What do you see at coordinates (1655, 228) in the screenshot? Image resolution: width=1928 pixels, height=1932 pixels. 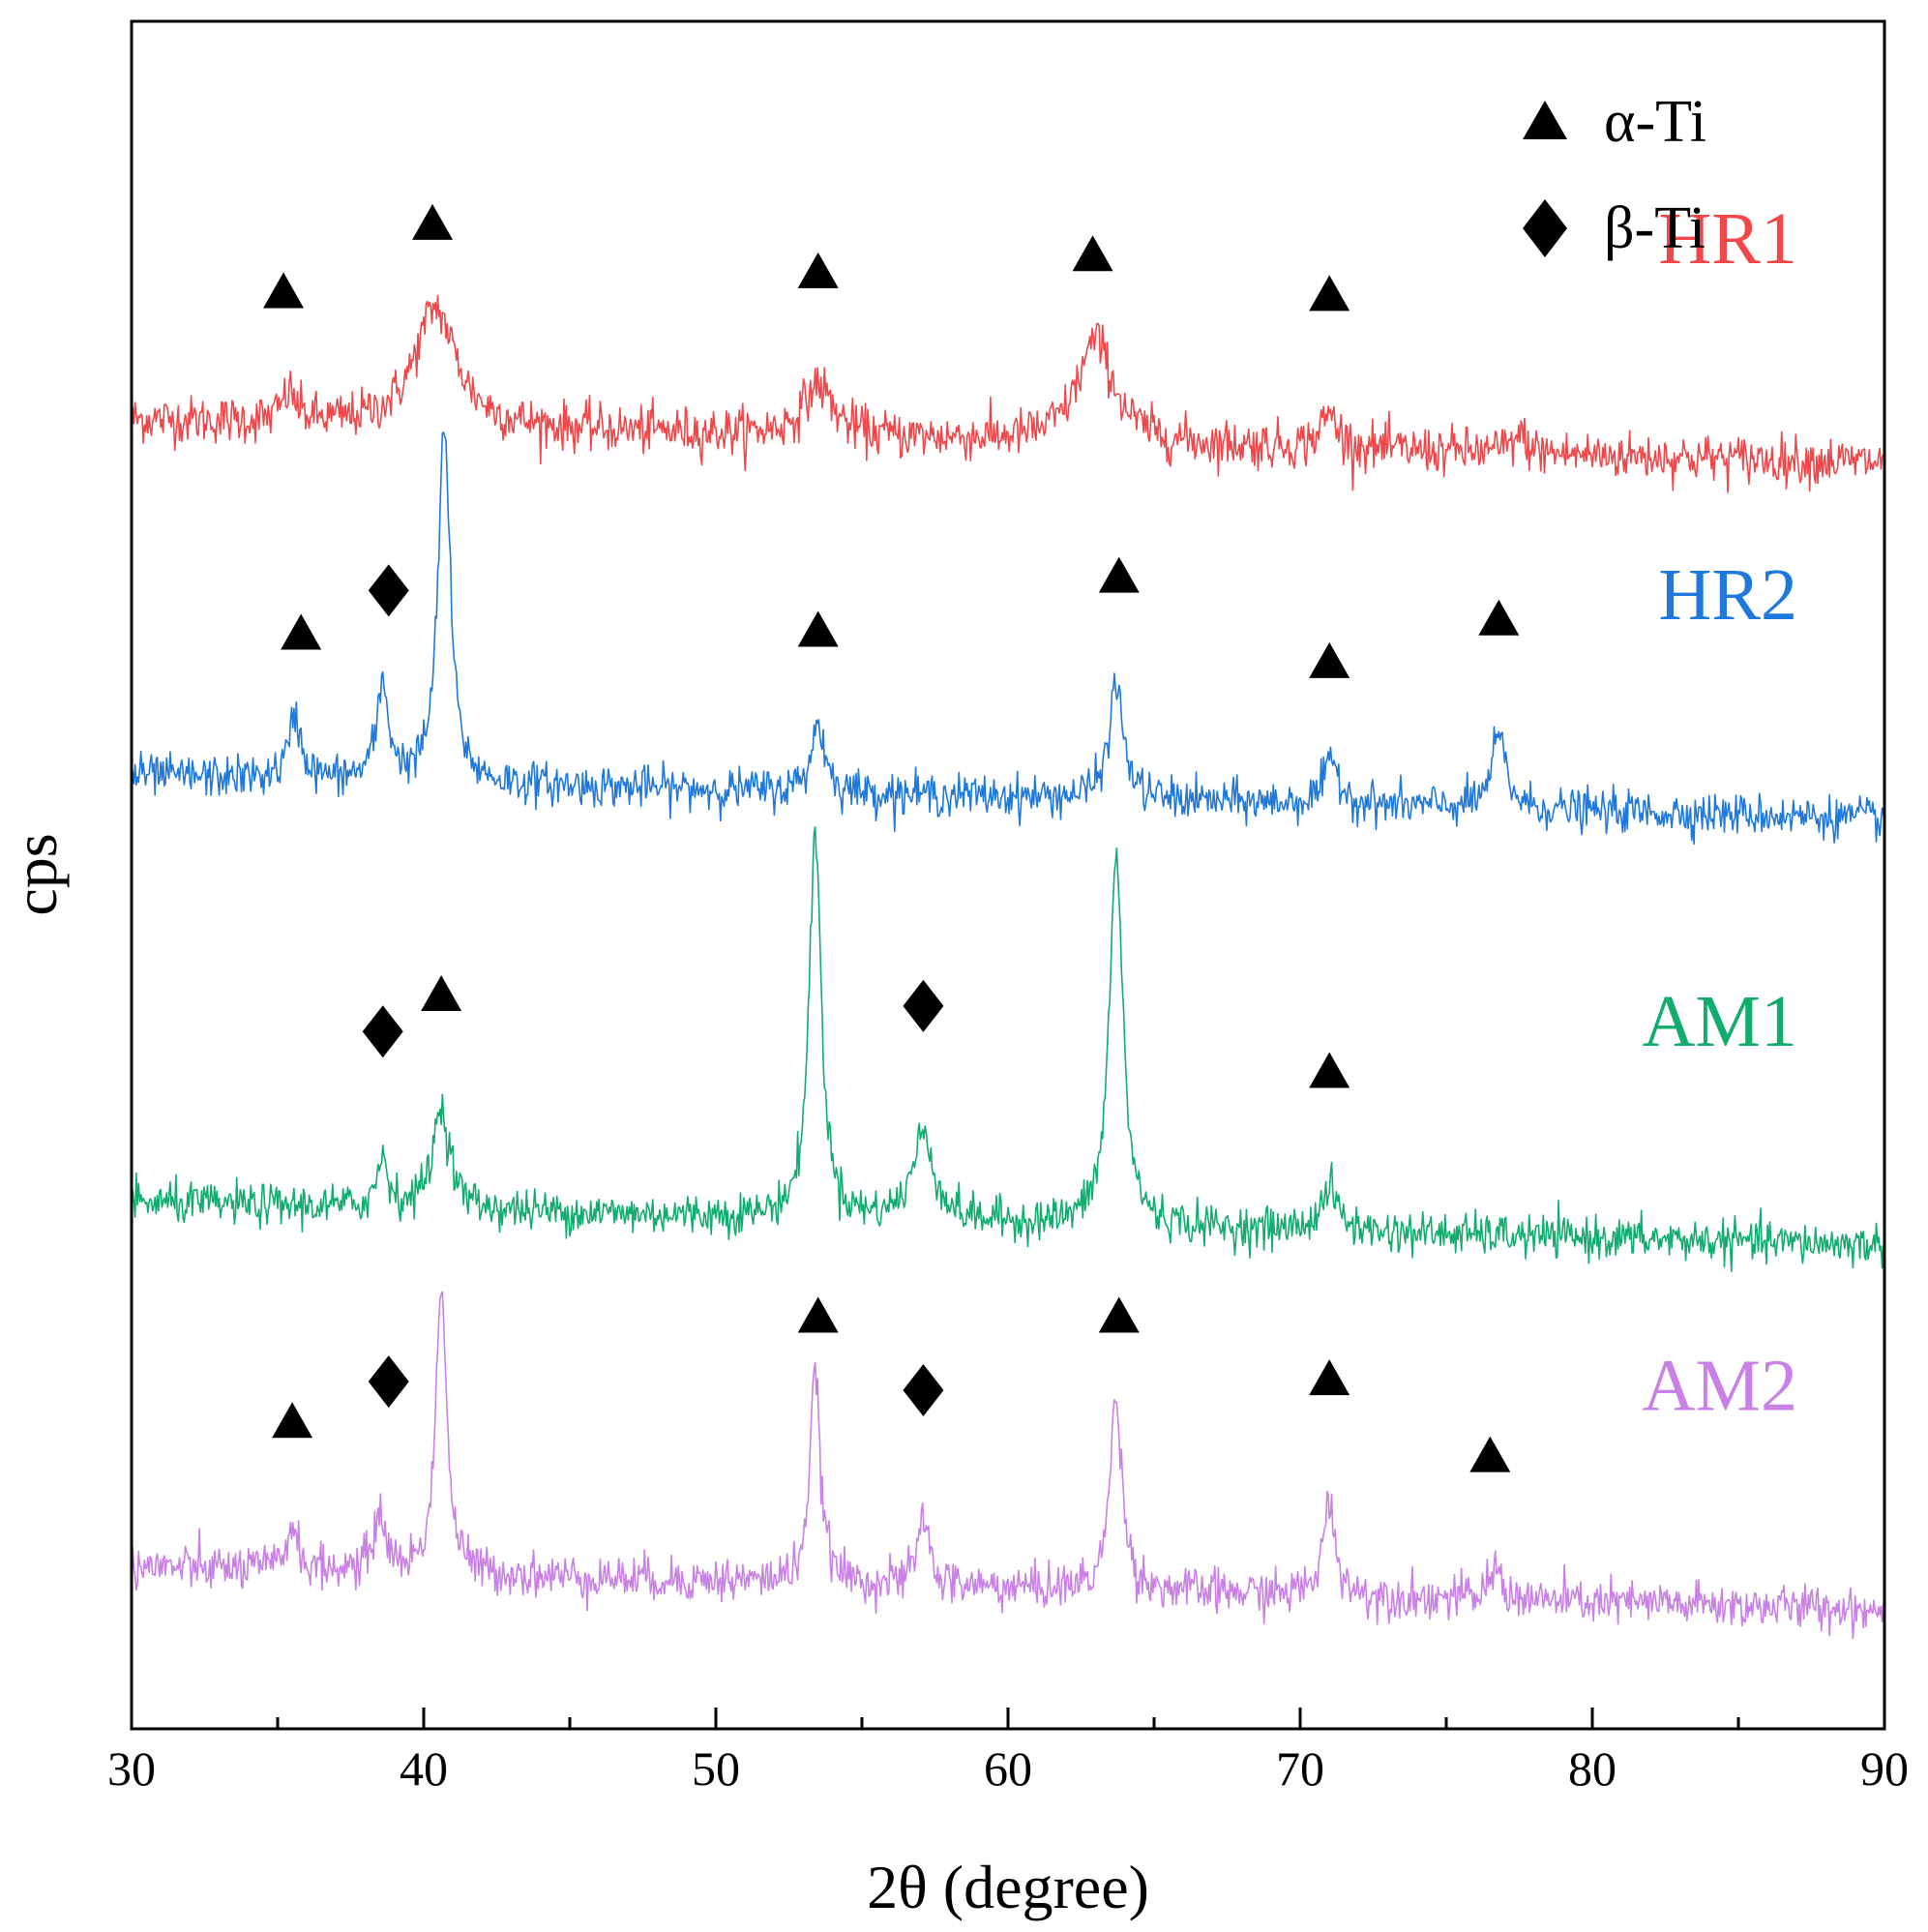 I see `legend-label: β-Ti` at bounding box center [1655, 228].